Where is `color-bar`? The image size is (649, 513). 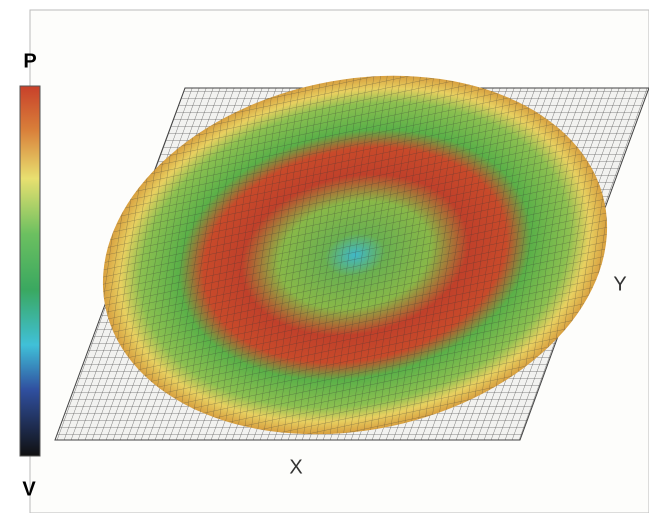
color-bar is located at coordinates (30, 271).